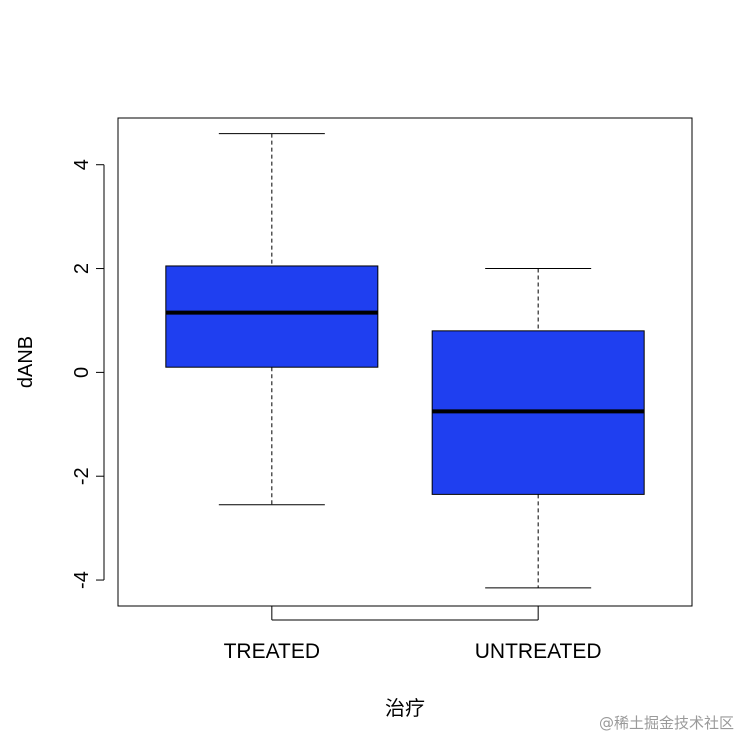 This screenshot has height=753, width=753. What do you see at coordinates (272, 316) in the screenshot?
I see `iqr-box` at bounding box center [272, 316].